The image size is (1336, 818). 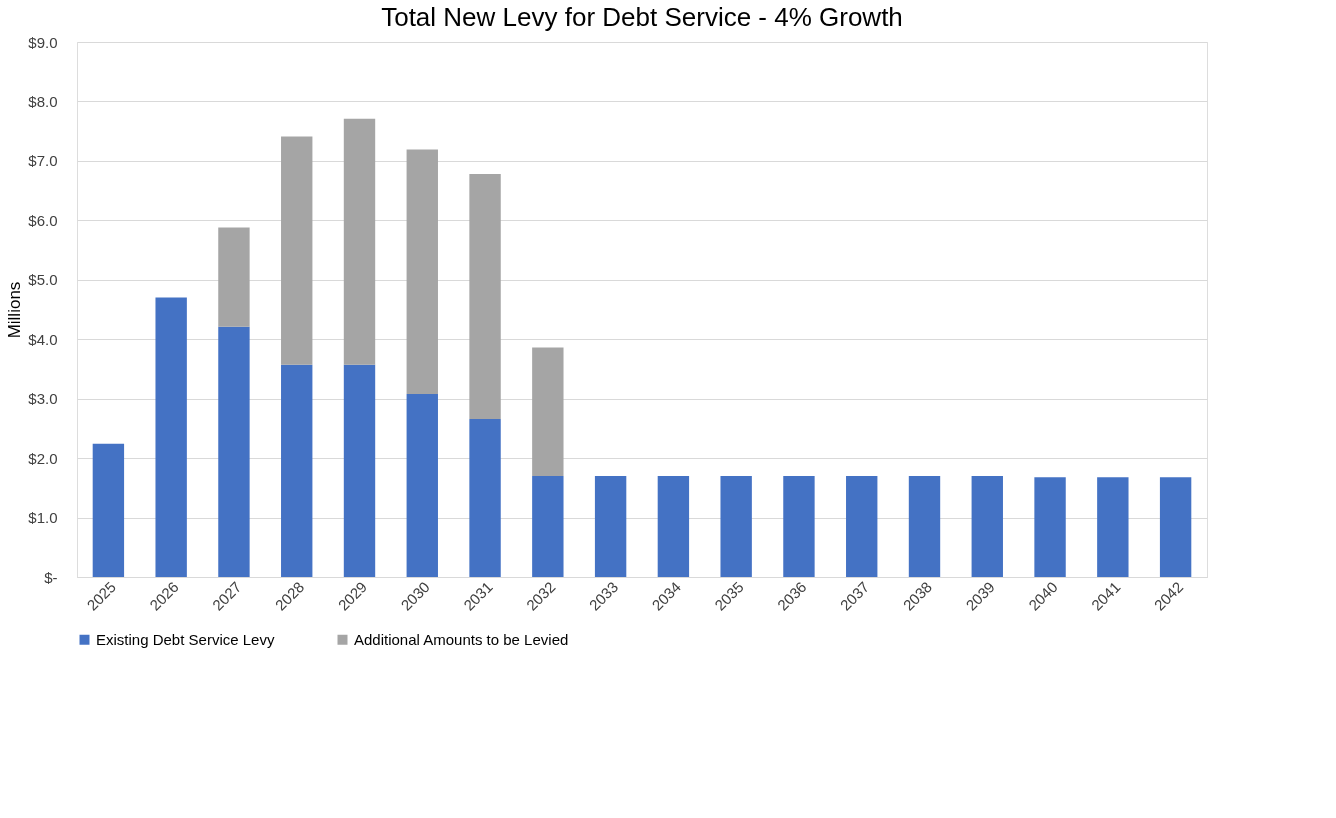 I want to click on y-tick-label: $6.0, so click(x=43, y=220).